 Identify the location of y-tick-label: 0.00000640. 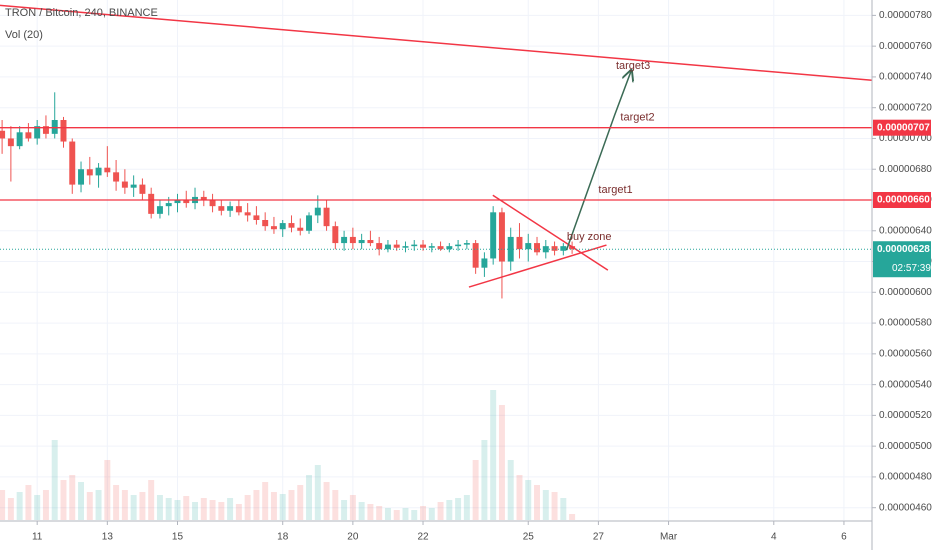
(905, 230).